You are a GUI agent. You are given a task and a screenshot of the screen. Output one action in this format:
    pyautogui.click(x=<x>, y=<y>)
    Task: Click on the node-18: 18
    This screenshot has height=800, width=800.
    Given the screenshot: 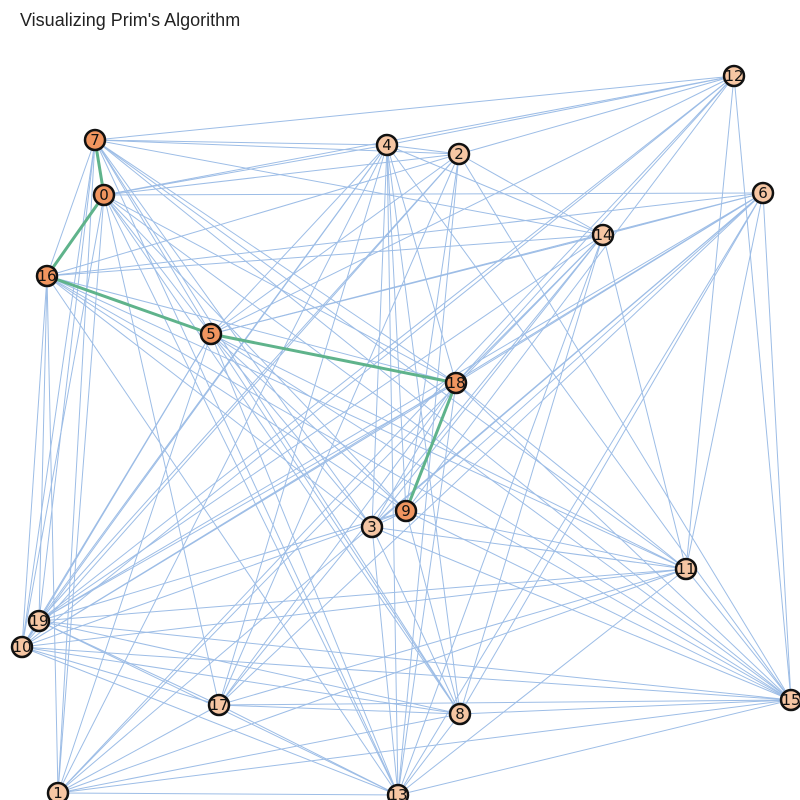 What is the action you would take?
    pyautogui.click(x=456, y=383)
    